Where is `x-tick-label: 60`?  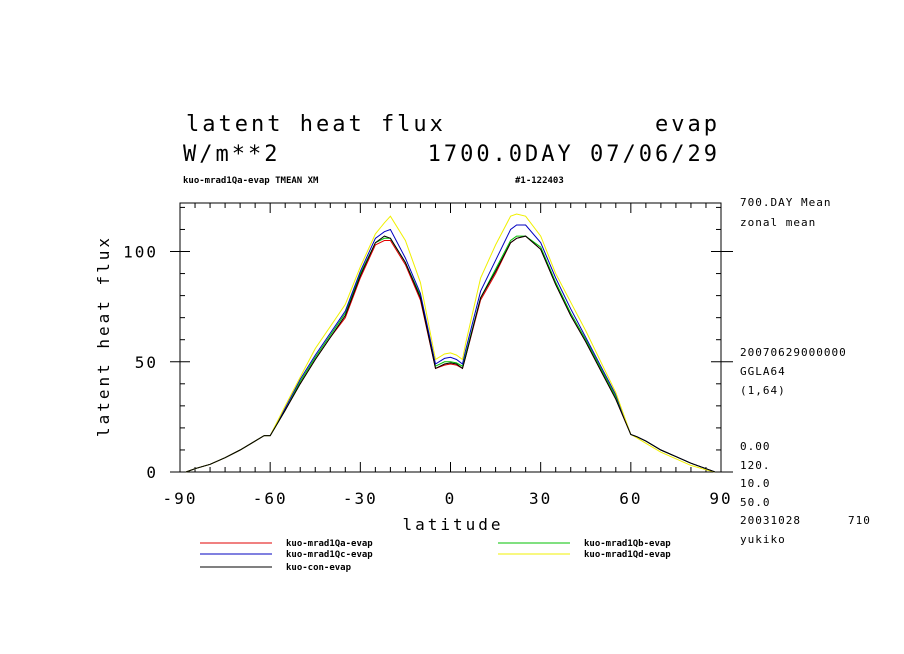 x-tick-label: 60 is located at coordinates (630, 498).